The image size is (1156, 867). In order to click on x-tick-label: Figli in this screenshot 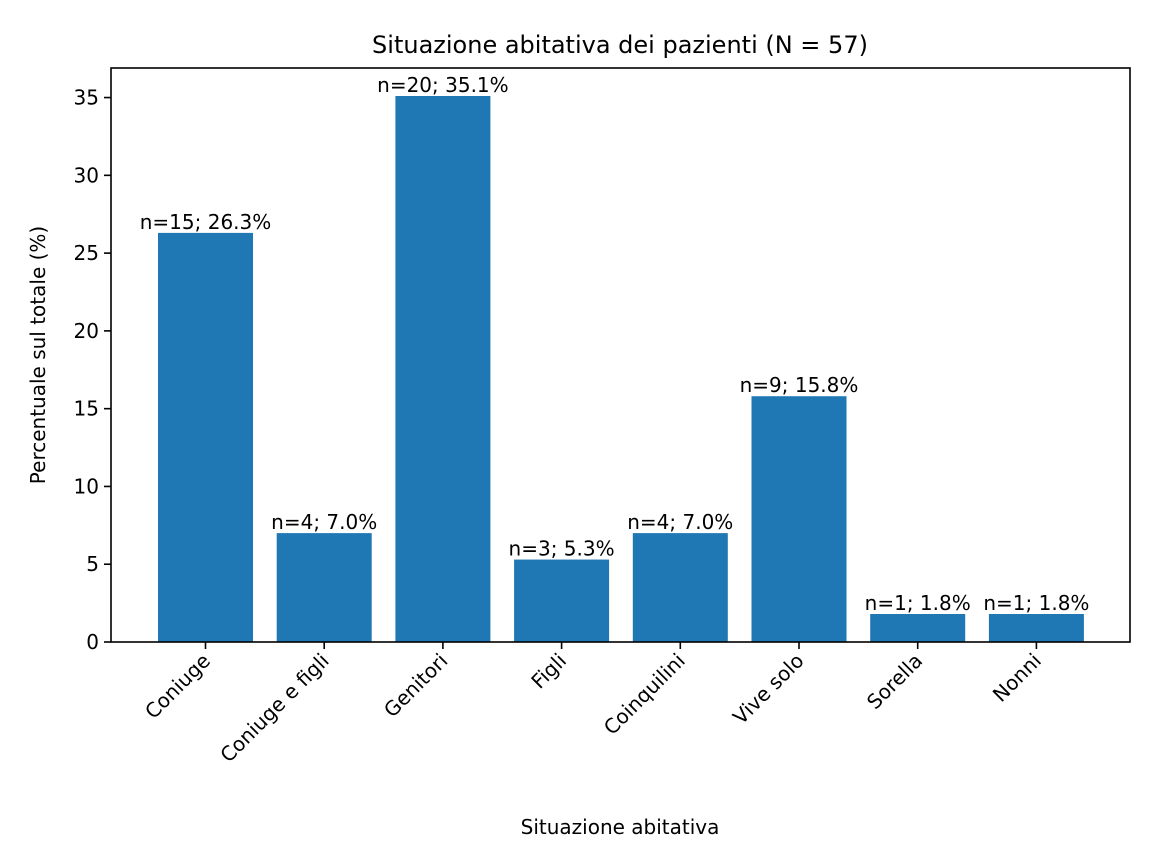, I will do `click(548, 671)`.